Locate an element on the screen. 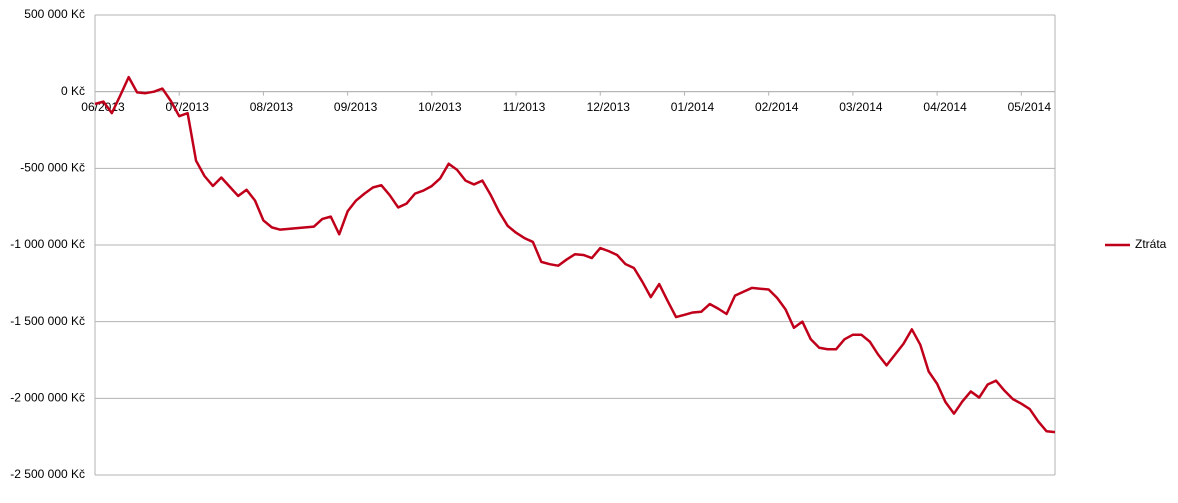  x-tick-label: 03/2014 is located at coordinates (861, 107).